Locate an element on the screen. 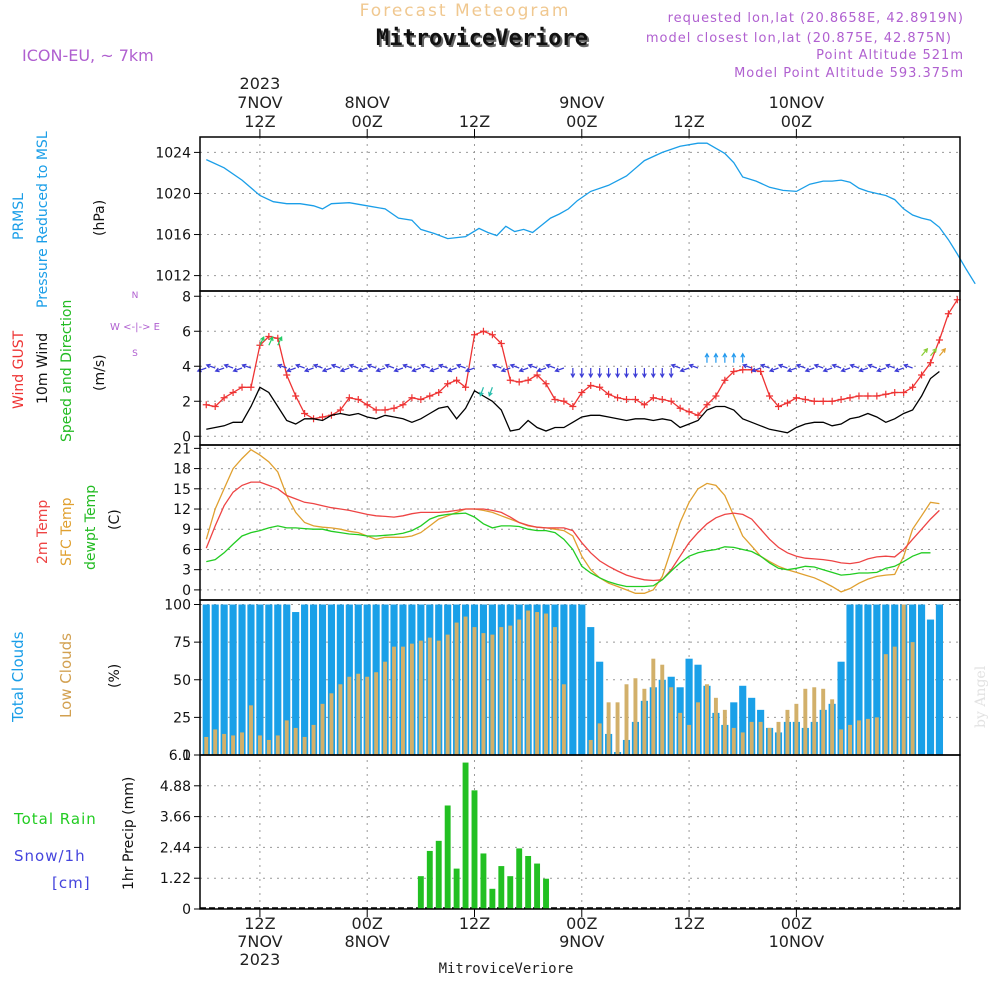 This screenshot has width=1000, height=1000. y-tick-label: 1012 is located at coordinates (173, 277).